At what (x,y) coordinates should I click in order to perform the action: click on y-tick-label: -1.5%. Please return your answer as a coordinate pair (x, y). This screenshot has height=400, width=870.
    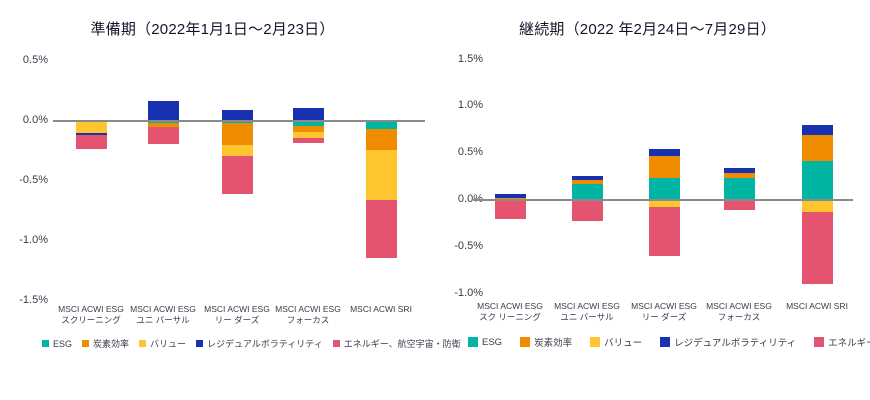
    Looking at the image, I should click on (33, 300).